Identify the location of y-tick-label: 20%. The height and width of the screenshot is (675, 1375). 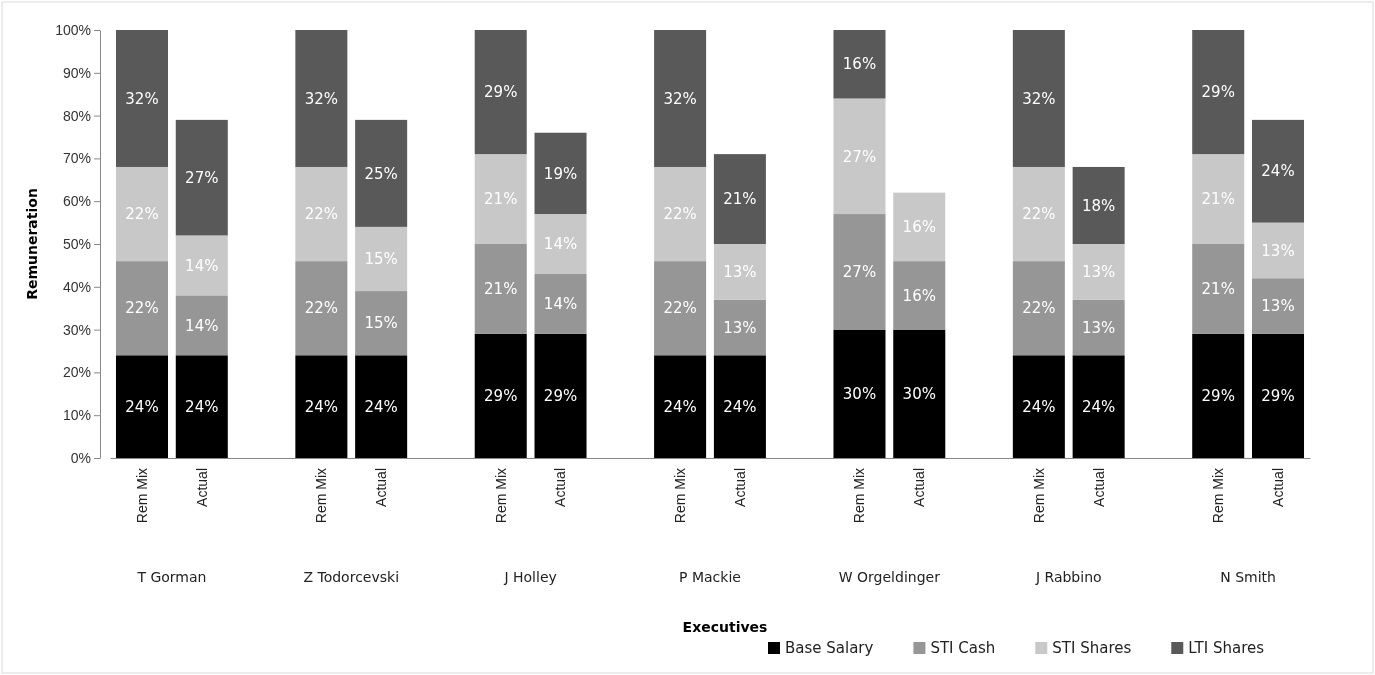
(76, 372).